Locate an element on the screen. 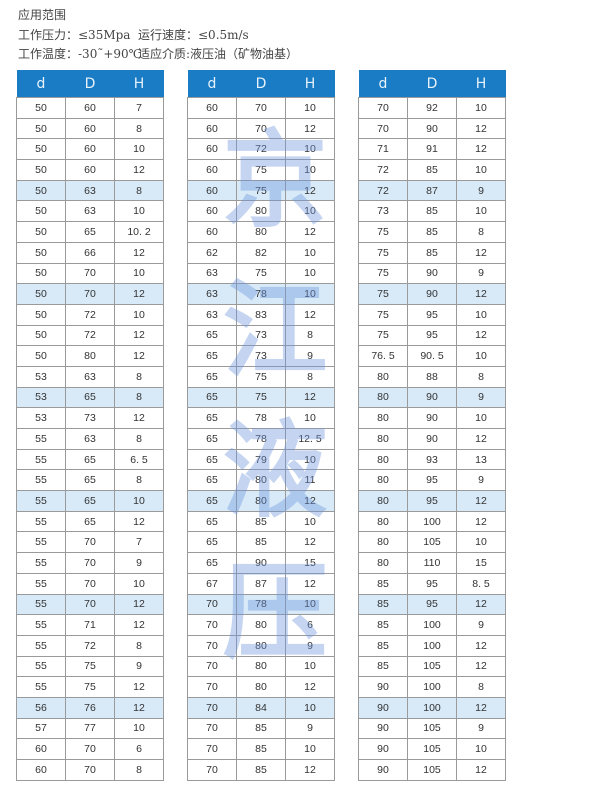  cell-D: 110 is located at coordinates (432, 563).